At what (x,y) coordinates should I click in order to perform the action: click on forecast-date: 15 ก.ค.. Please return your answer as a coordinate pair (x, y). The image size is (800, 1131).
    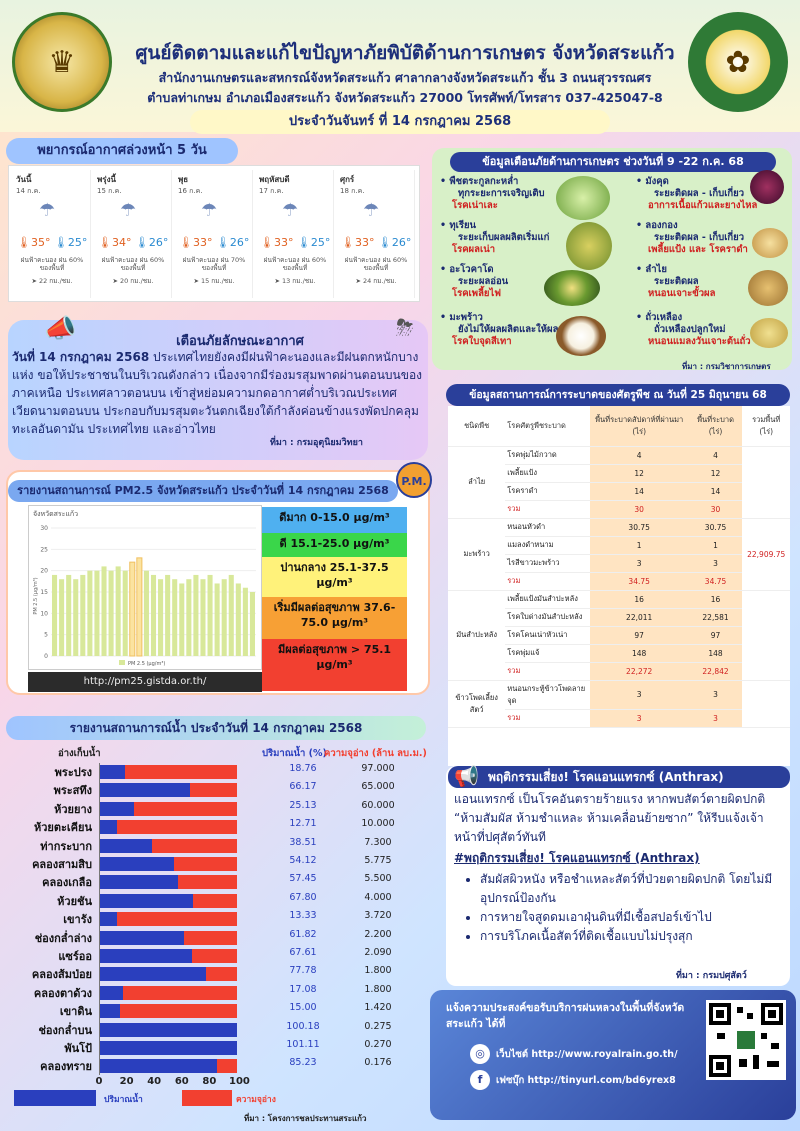
    Looking at the image, I should click on (109, 191).